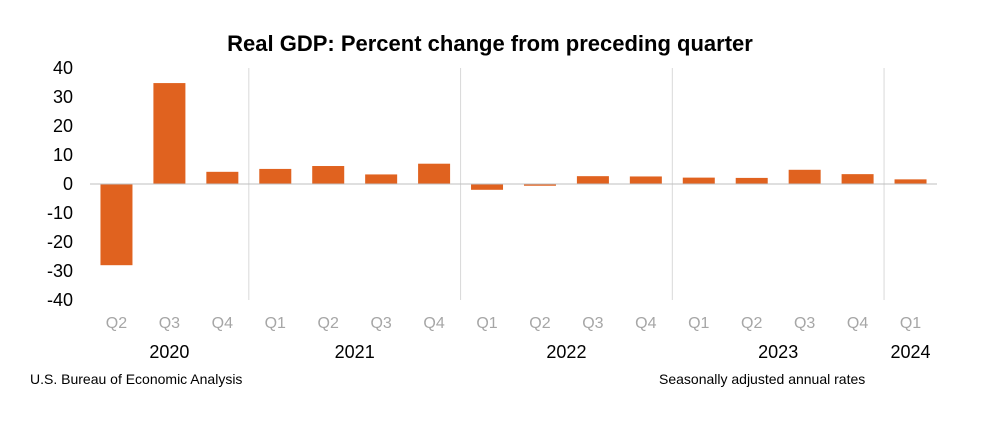  What do you see at coordinates (68, 184) in the screenshot?
I see `y-tick-label: 0` at bounding box center [68, 184].